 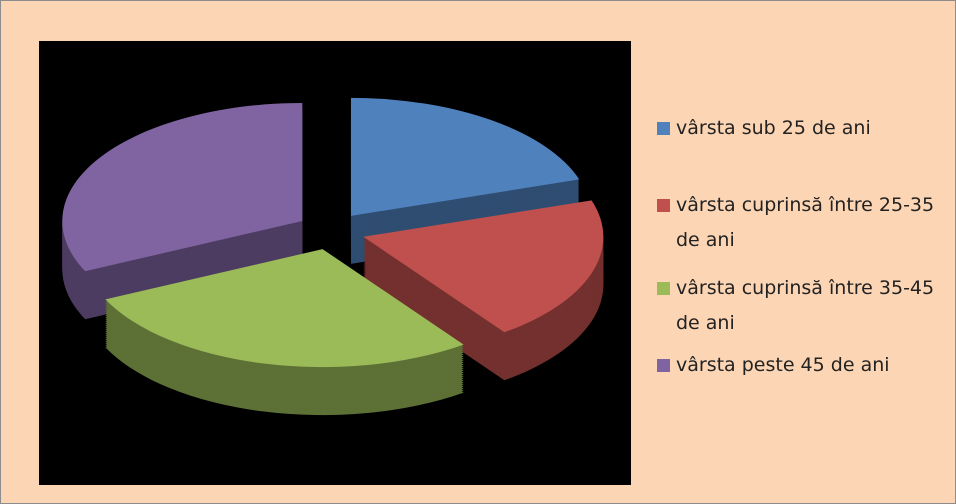 I want to click on legend-item: vârsta cuprinsă între 35-45 de ani, so click(x=802, y=306).